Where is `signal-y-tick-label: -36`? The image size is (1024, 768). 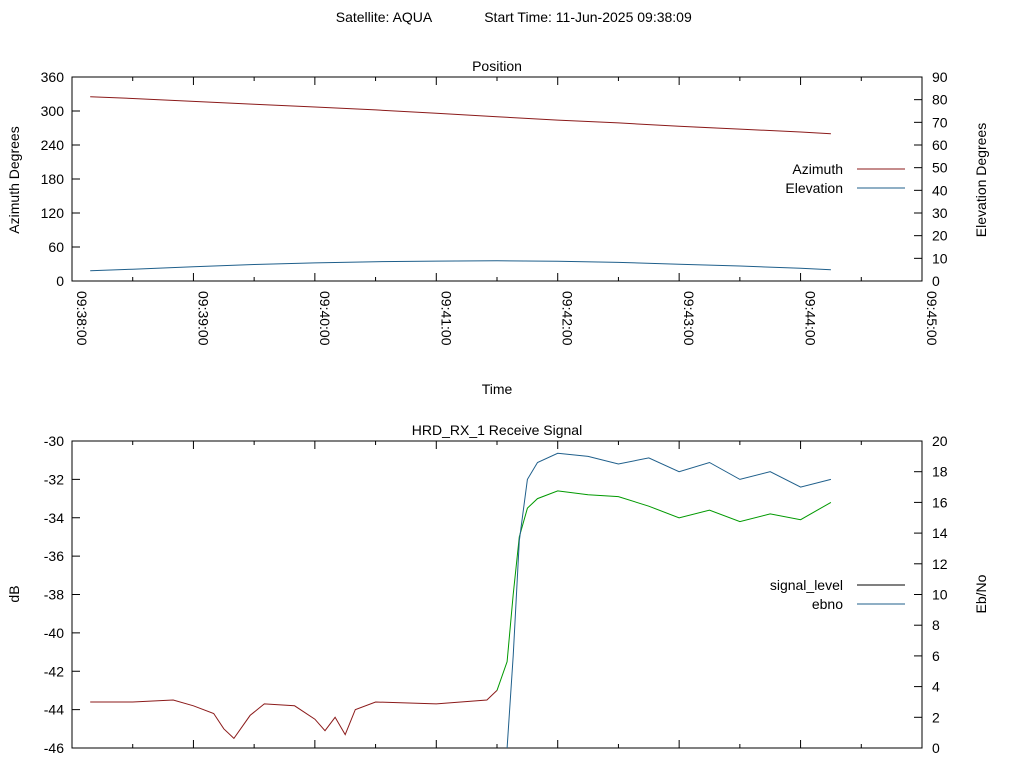 signal-y-tick-label: -36 is located at coordinates (54, 556).